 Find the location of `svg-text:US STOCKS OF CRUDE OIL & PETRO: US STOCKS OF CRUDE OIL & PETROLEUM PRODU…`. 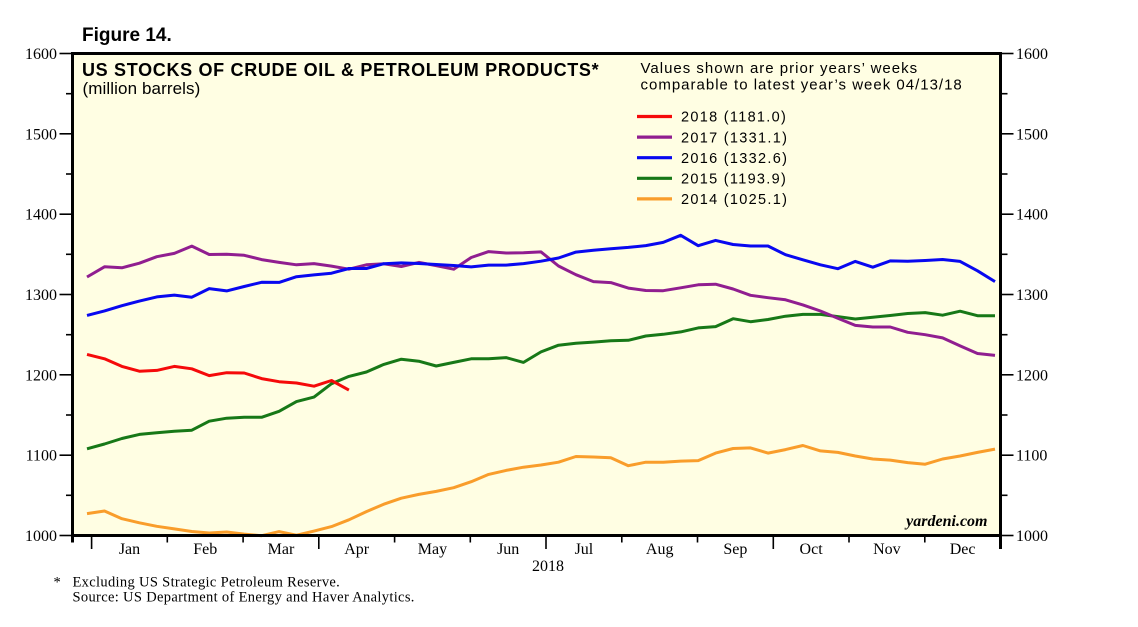

svg-text:US STOCKS OF CRUDE OIL & PETRO: US STOCKS OF CRUDE OIL & PETROLEUM PRODU… is located at coordinates (340, 70).